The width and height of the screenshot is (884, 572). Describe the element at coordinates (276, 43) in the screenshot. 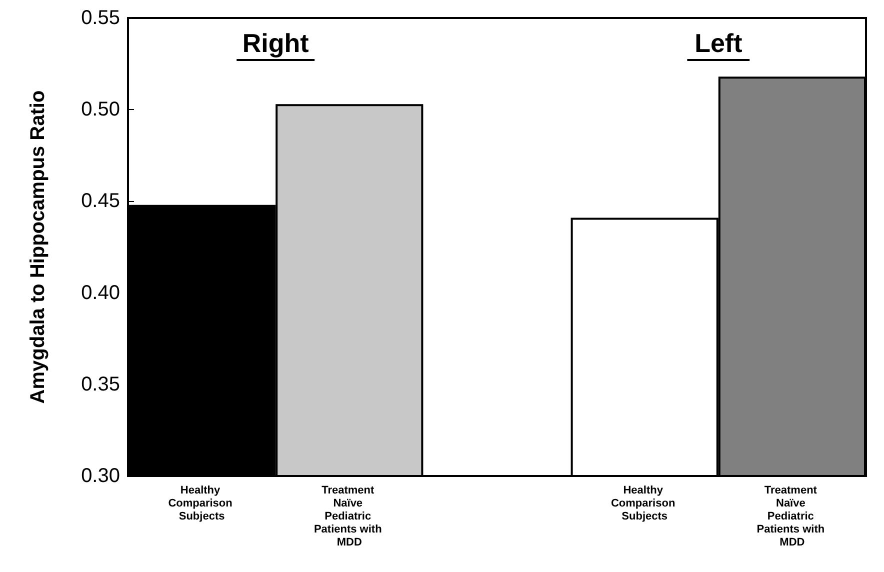

I see `annotation: Right` at that location.